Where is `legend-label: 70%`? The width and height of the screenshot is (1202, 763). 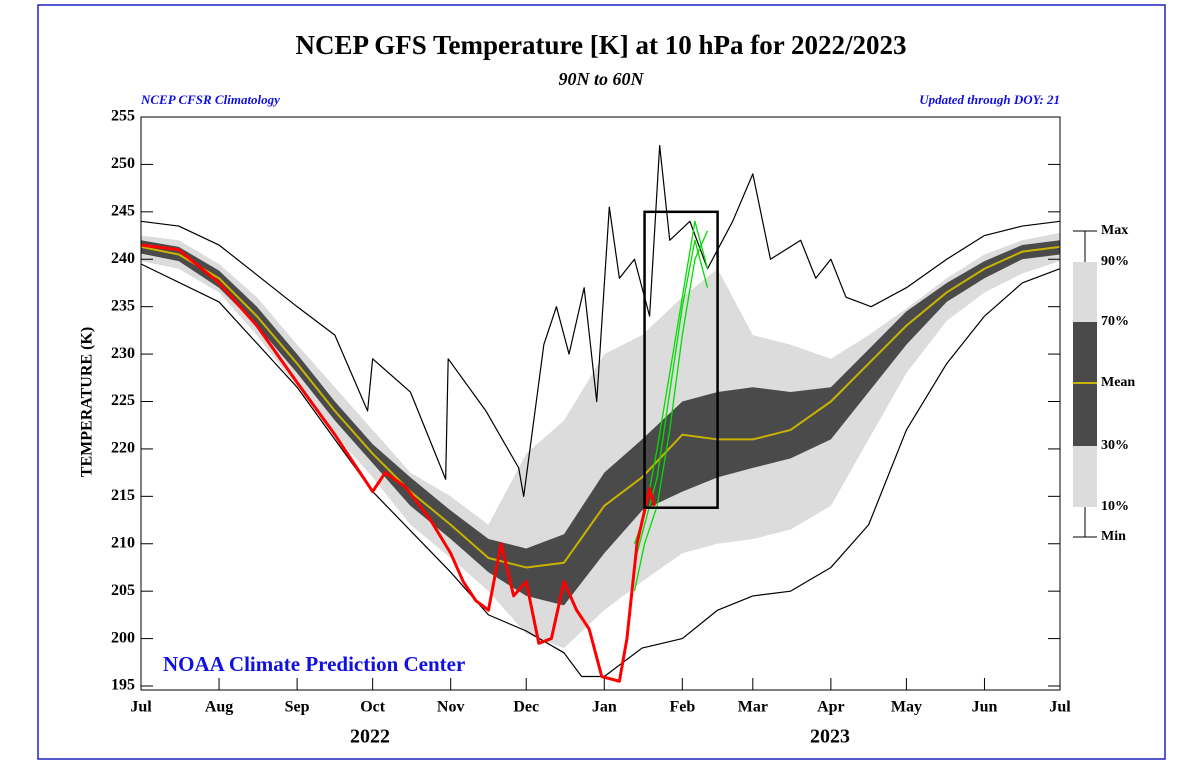 legend-label: 70% is located at coordinates (1115, 321).